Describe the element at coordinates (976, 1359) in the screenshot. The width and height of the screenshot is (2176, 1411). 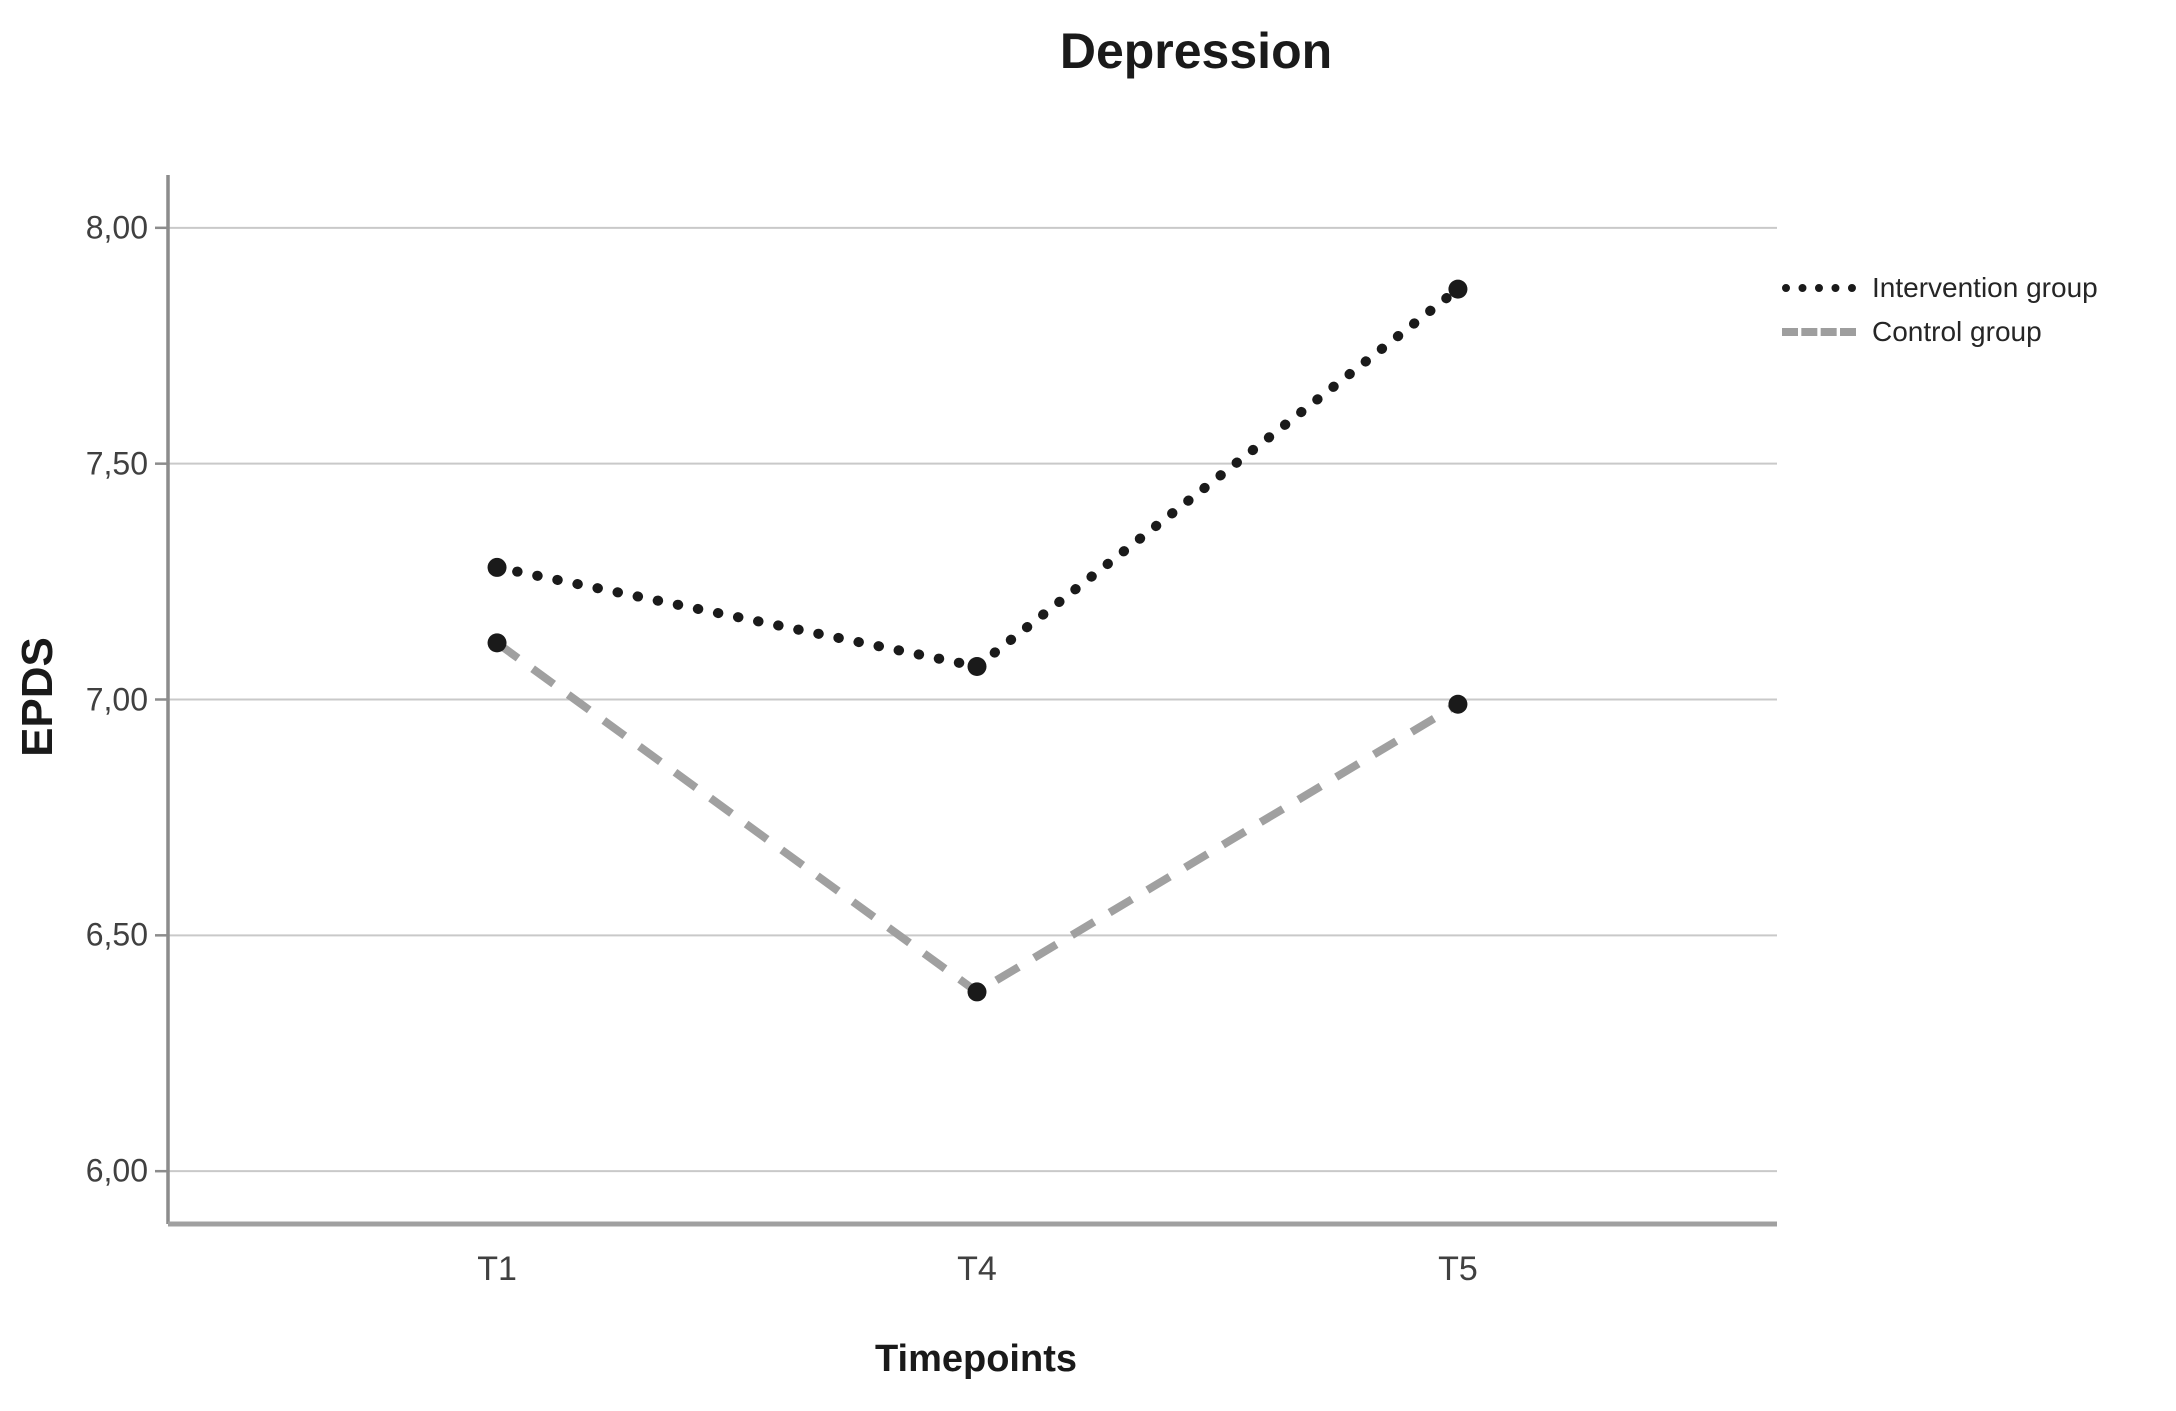
I see `x-axis-title: Timepoints` at that location.